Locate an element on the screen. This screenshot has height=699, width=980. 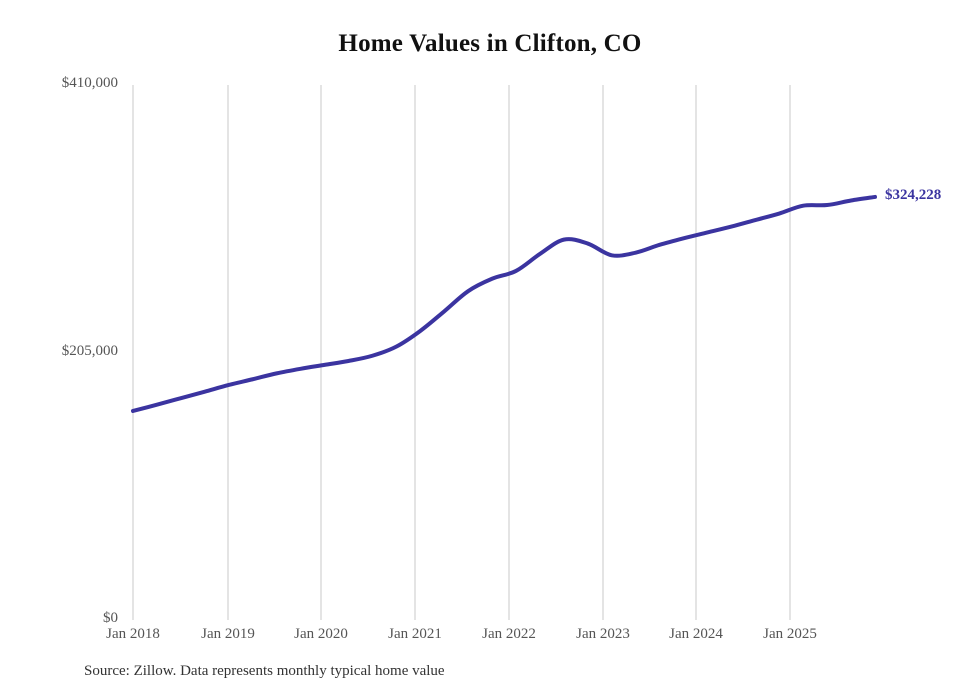
x-axis-tick-label: Jan 2023 is located at coordinates (603, 634).